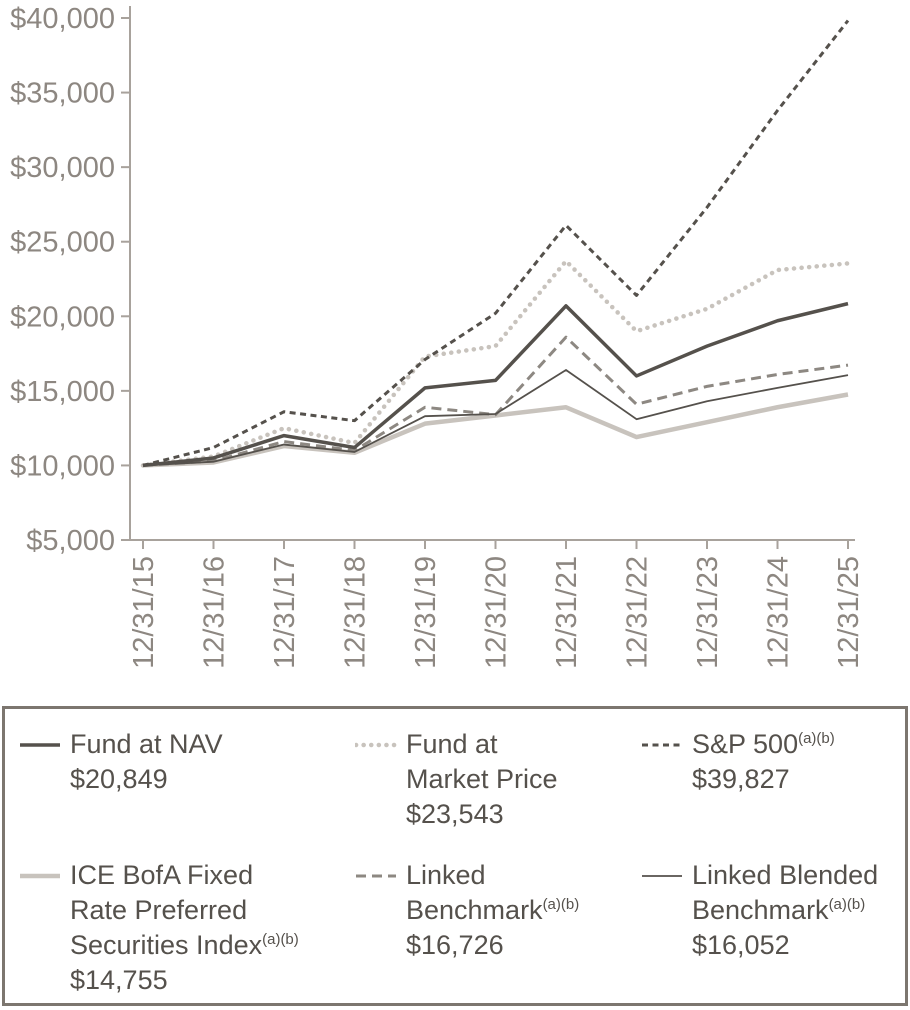  What do you see at coordinates (426, 612) in the screenshot?
I see `x-axis-label: 12/31/19` at bounding box center [426, 612].